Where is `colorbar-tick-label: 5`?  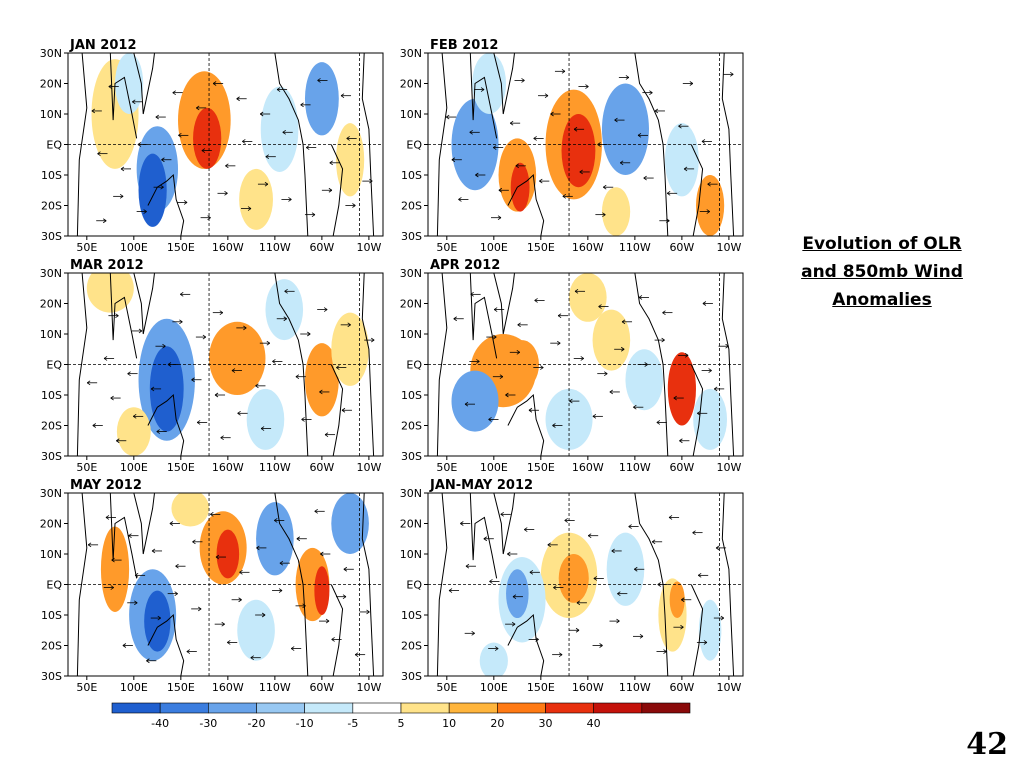
colorbar-tick-label: 5 is located at coordinates (401, 723).